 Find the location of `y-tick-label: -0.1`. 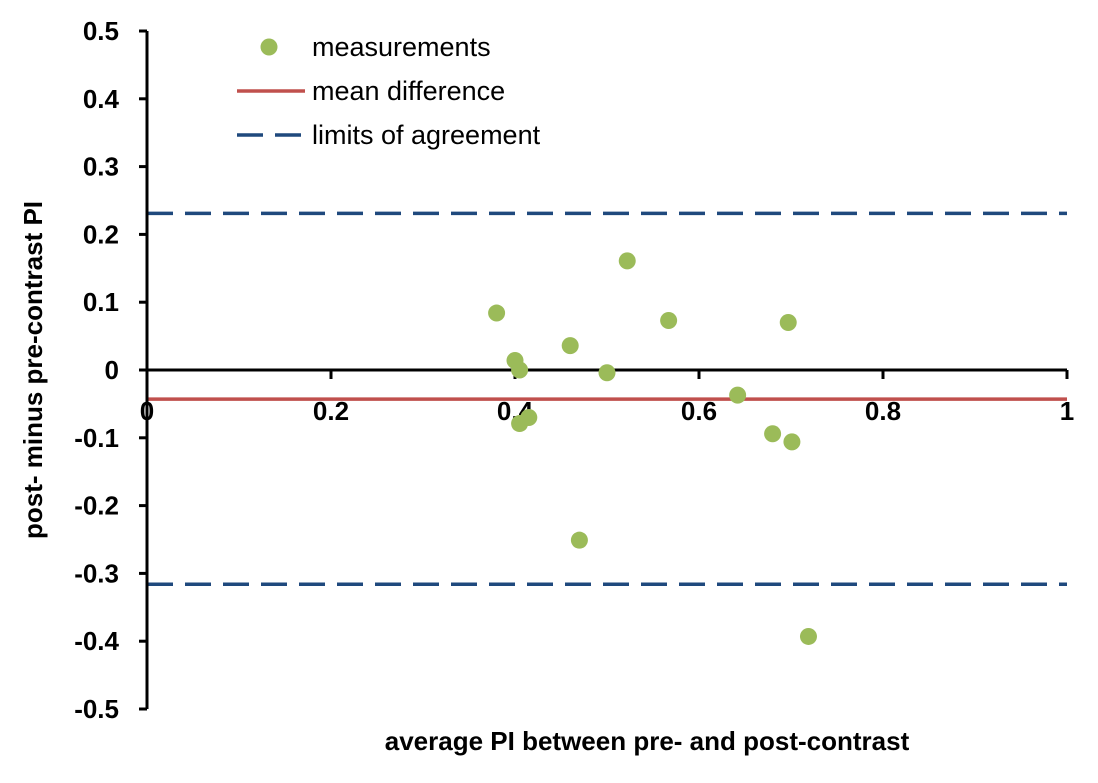

y-tick-label: -0.1 is located at coordinates (96, 438).